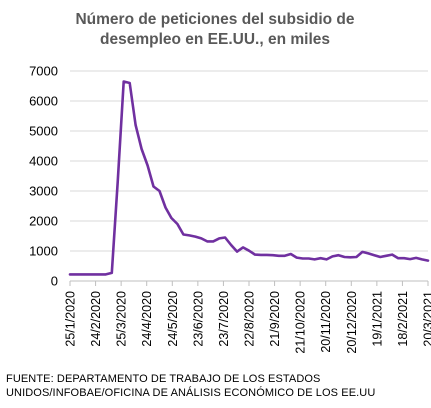  What do you see at coordinates (198, 319) in the screenshot?
I see `x-tick-label: 23/6/2020` at bounding box center [198, 319].